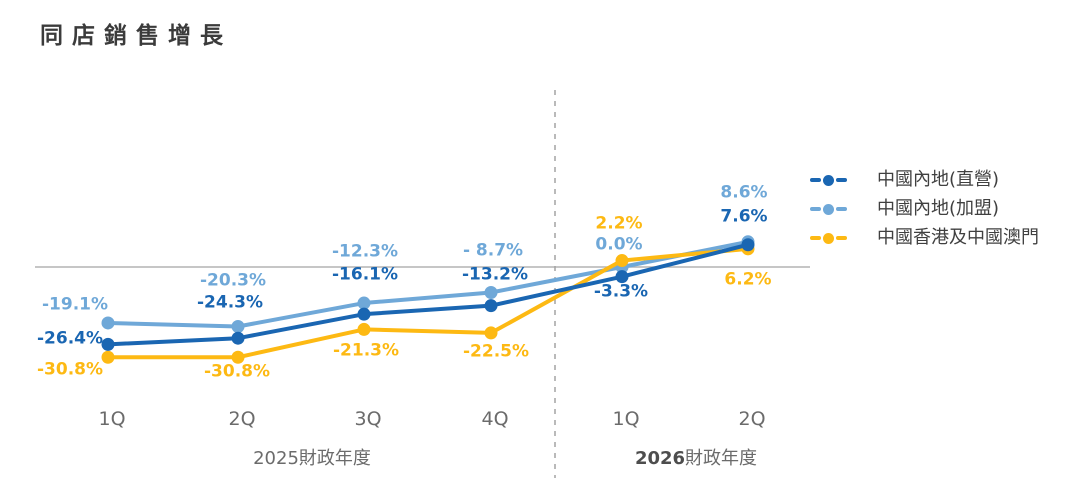 The width and height of the screenshot is (1080, 496). I want to click on legend-label: 中國內地(加盟), so click(938, 208).